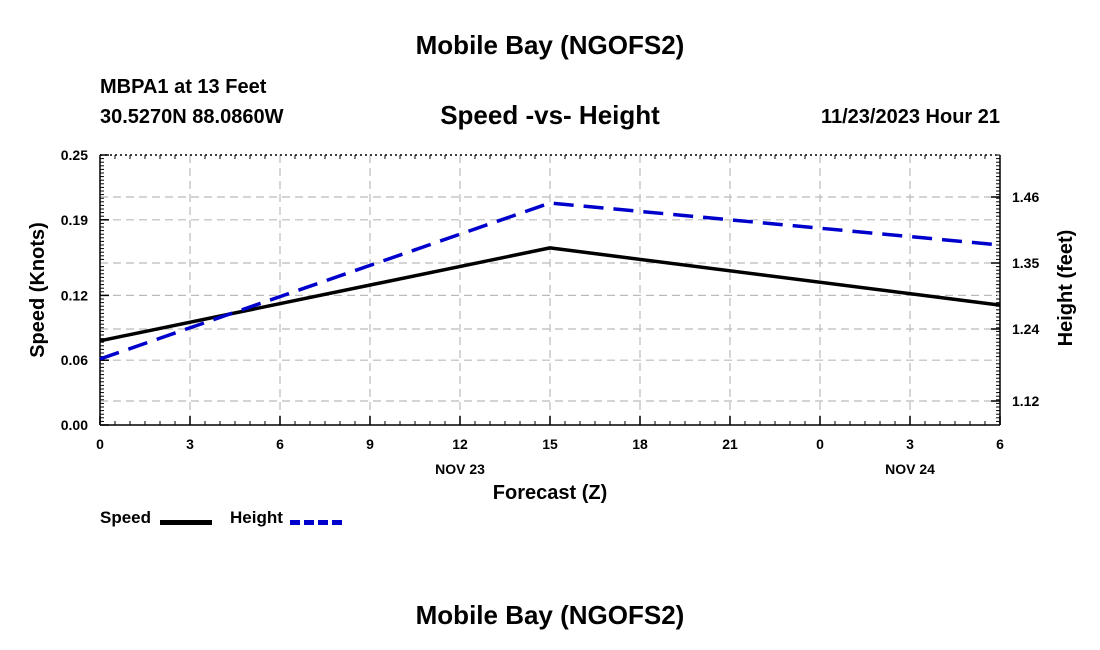 The image size is (1100, 650). Describe the element at coordinates (460, 469) in the screenshot. I see `day-label: NOV 23` at that location.